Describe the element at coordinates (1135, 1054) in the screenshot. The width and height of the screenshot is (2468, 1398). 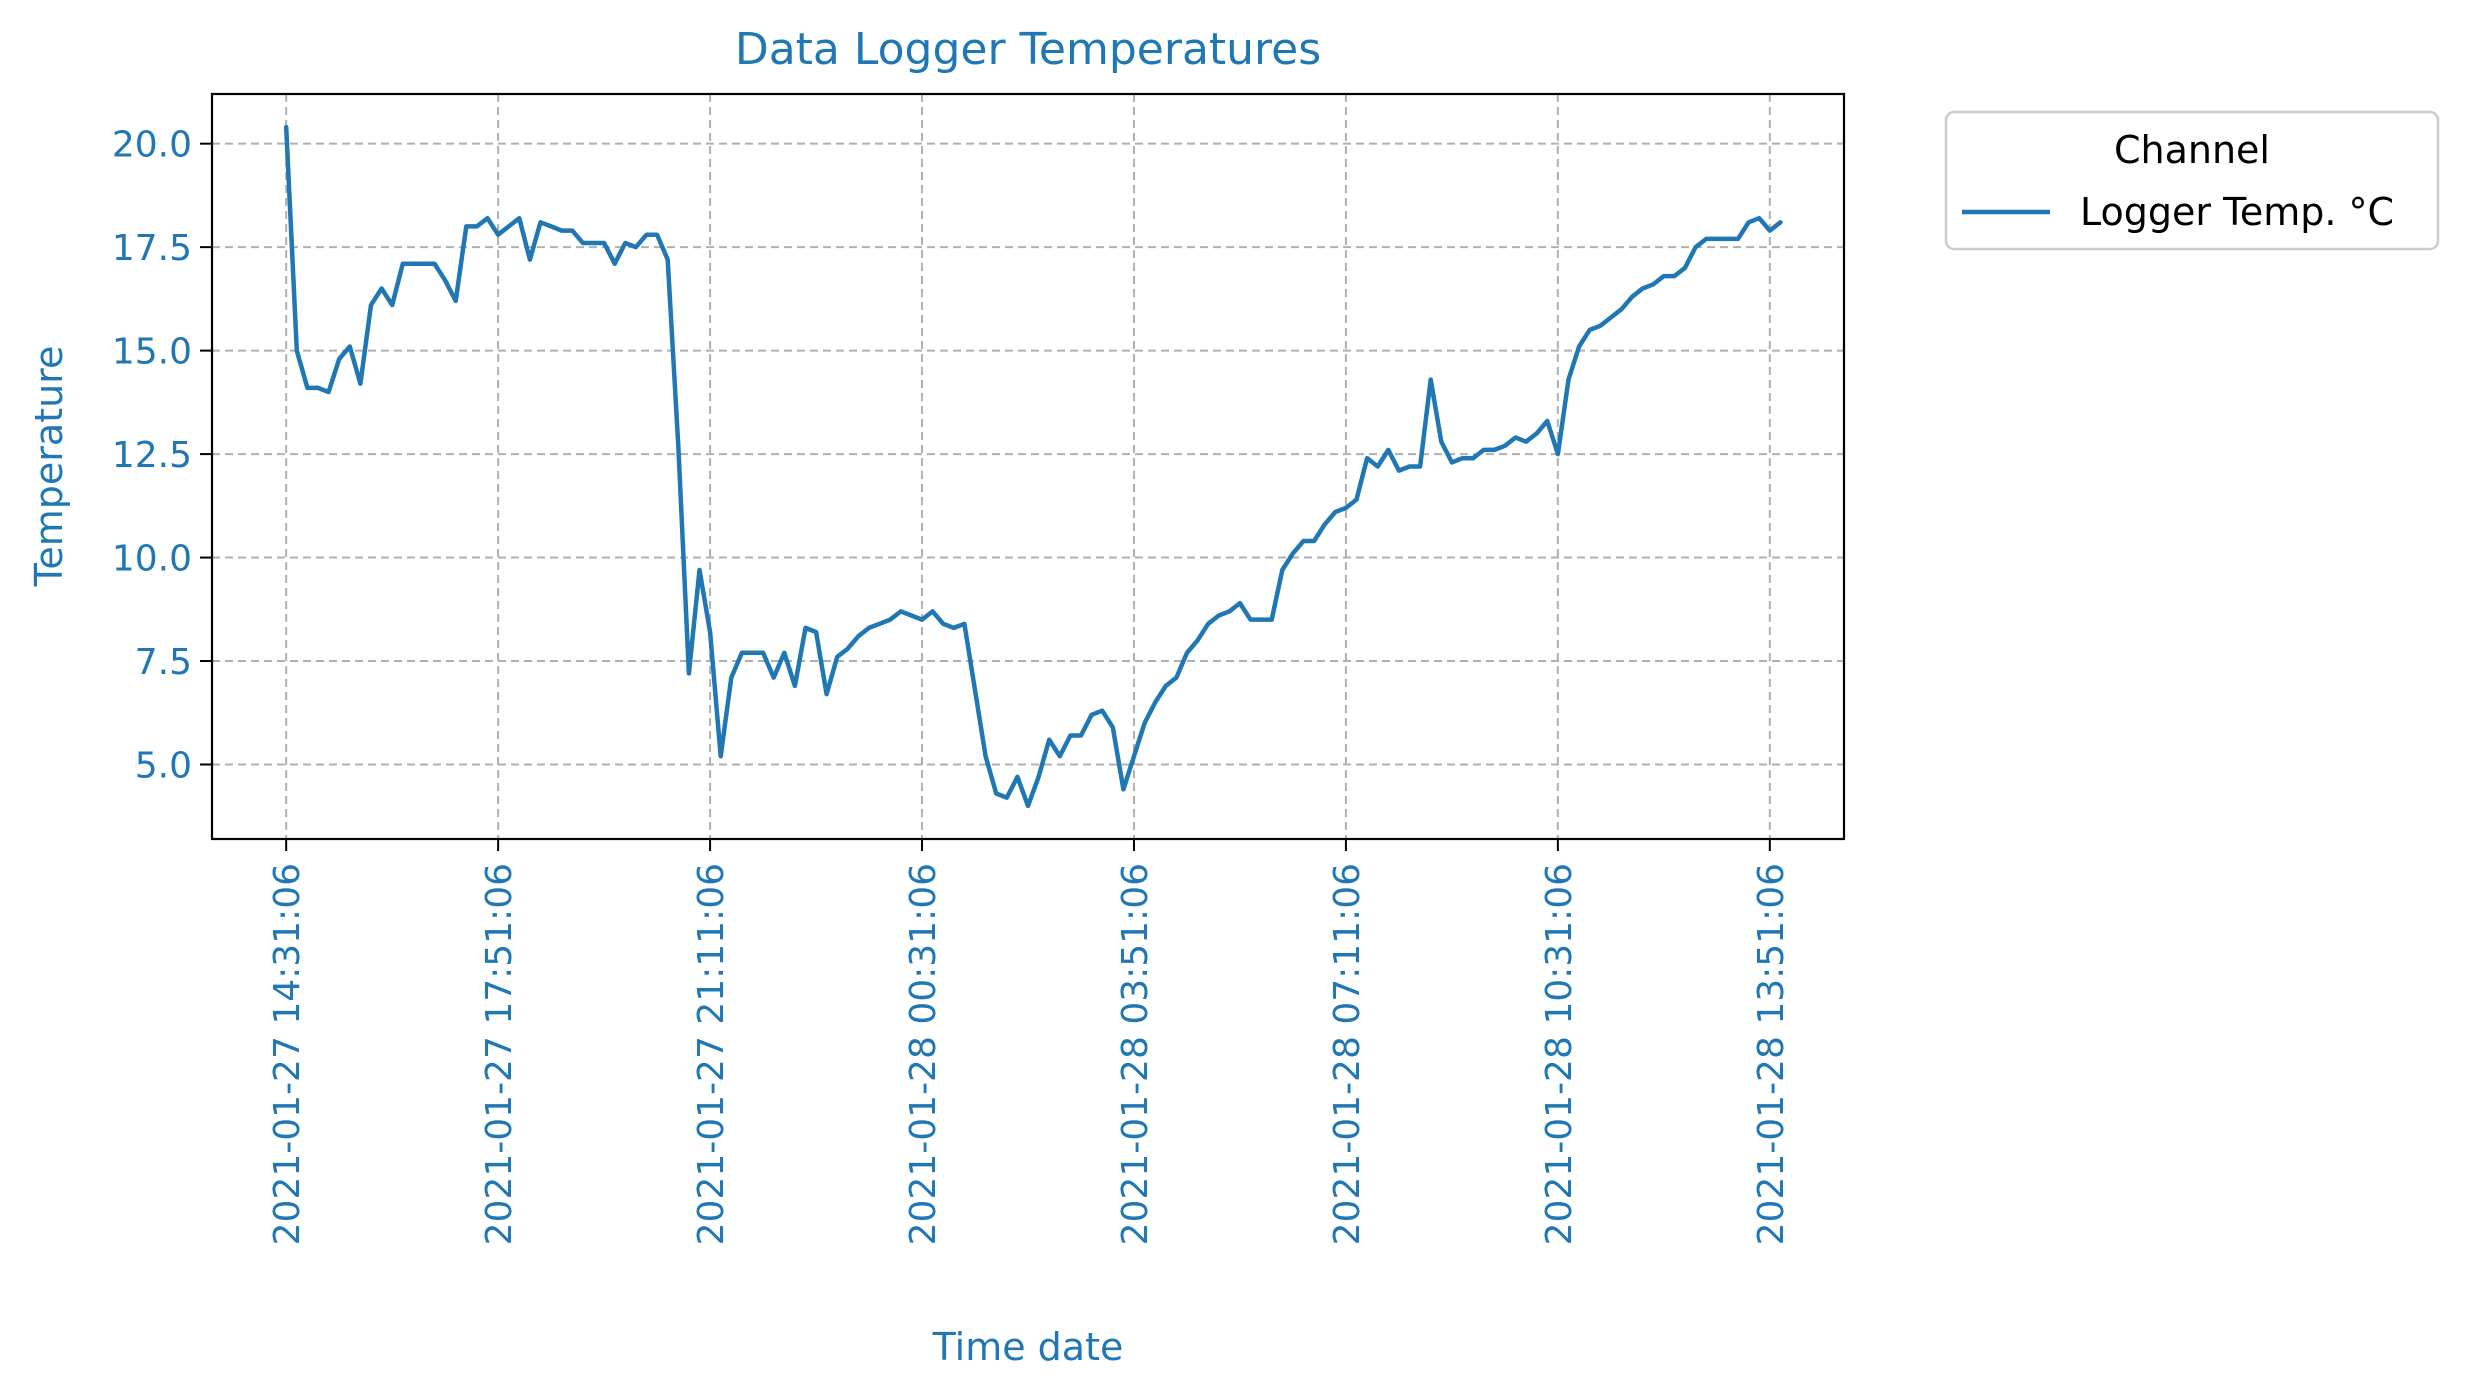
I see `x-tick-label: 2021-01-28 03:51:06` at that location.